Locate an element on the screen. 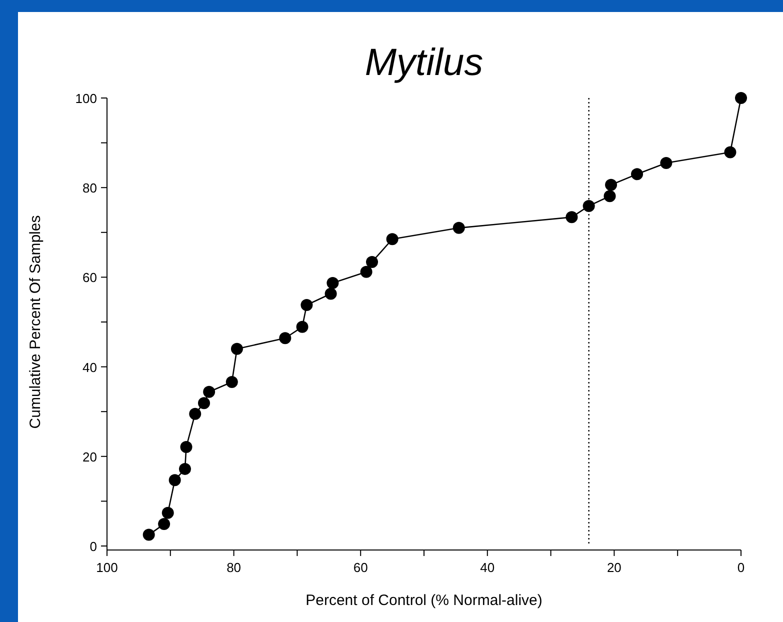 The height and width of the screenshot is (622, 783). x-tick-label: 100 is located at coordinates (107, 567).